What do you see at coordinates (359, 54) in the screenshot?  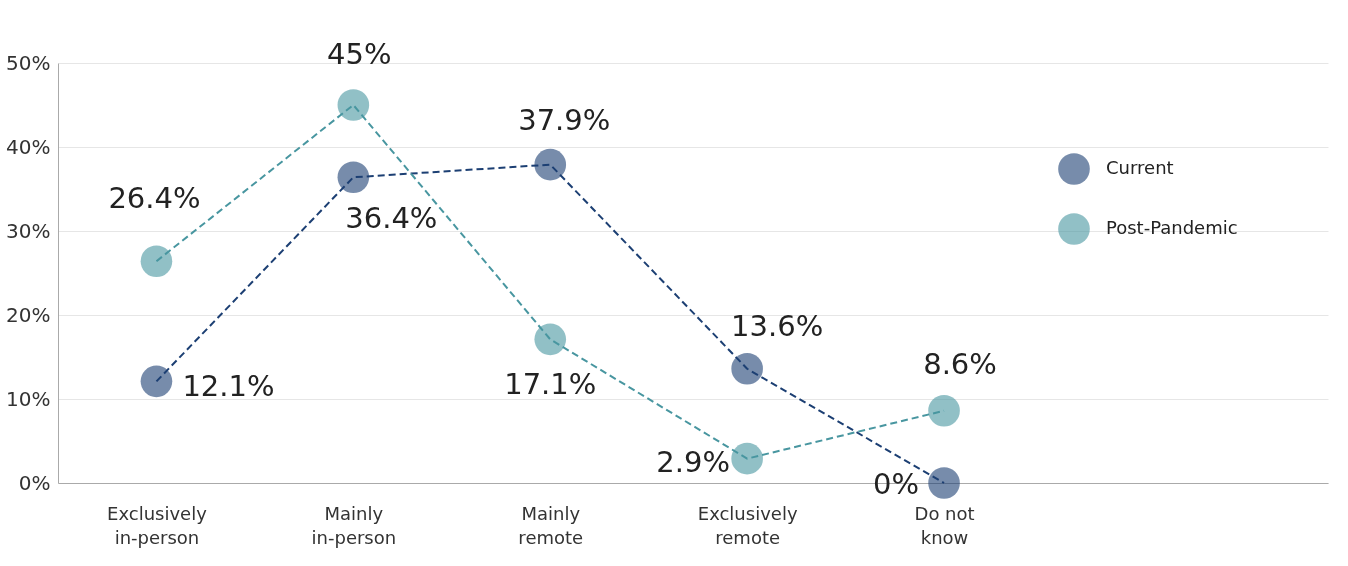 I see `data-label: 45%` at bounding box center [359, 54].